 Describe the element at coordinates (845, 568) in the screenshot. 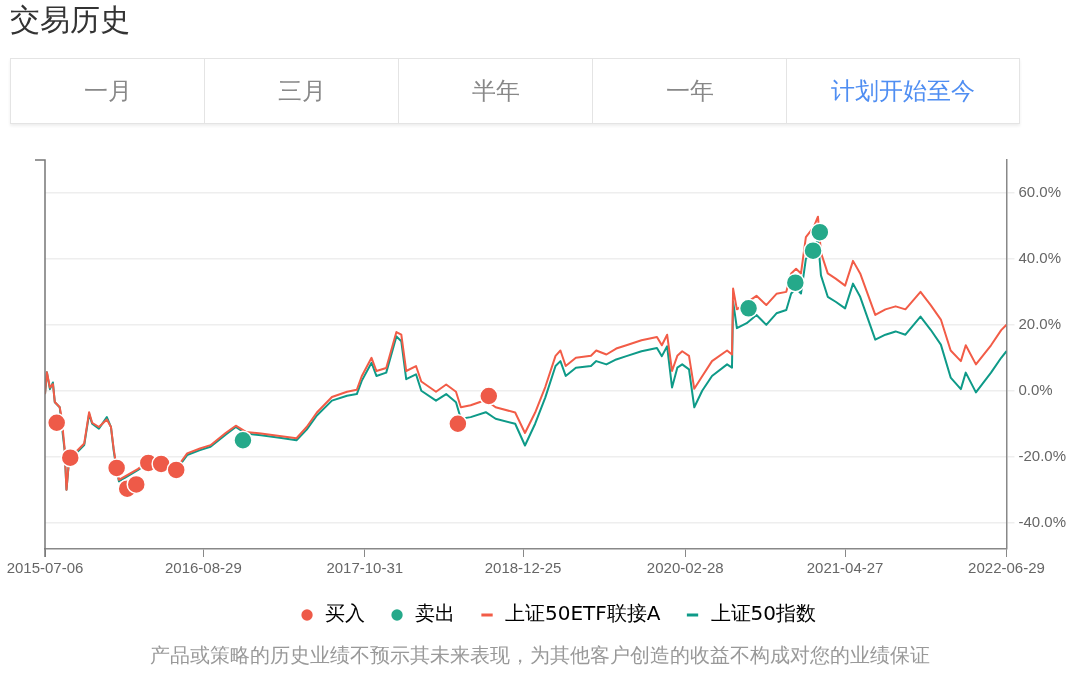

I see `x-tick-label: 2021-04-27` at that location.